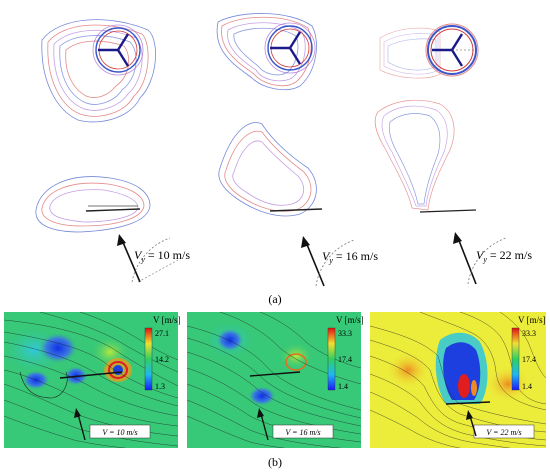 The width and height of the screenshot is (550, 472). Describe the element at coordinates (275, 462) in the screenshot. I see `panel-b-label: (b)` at that location.